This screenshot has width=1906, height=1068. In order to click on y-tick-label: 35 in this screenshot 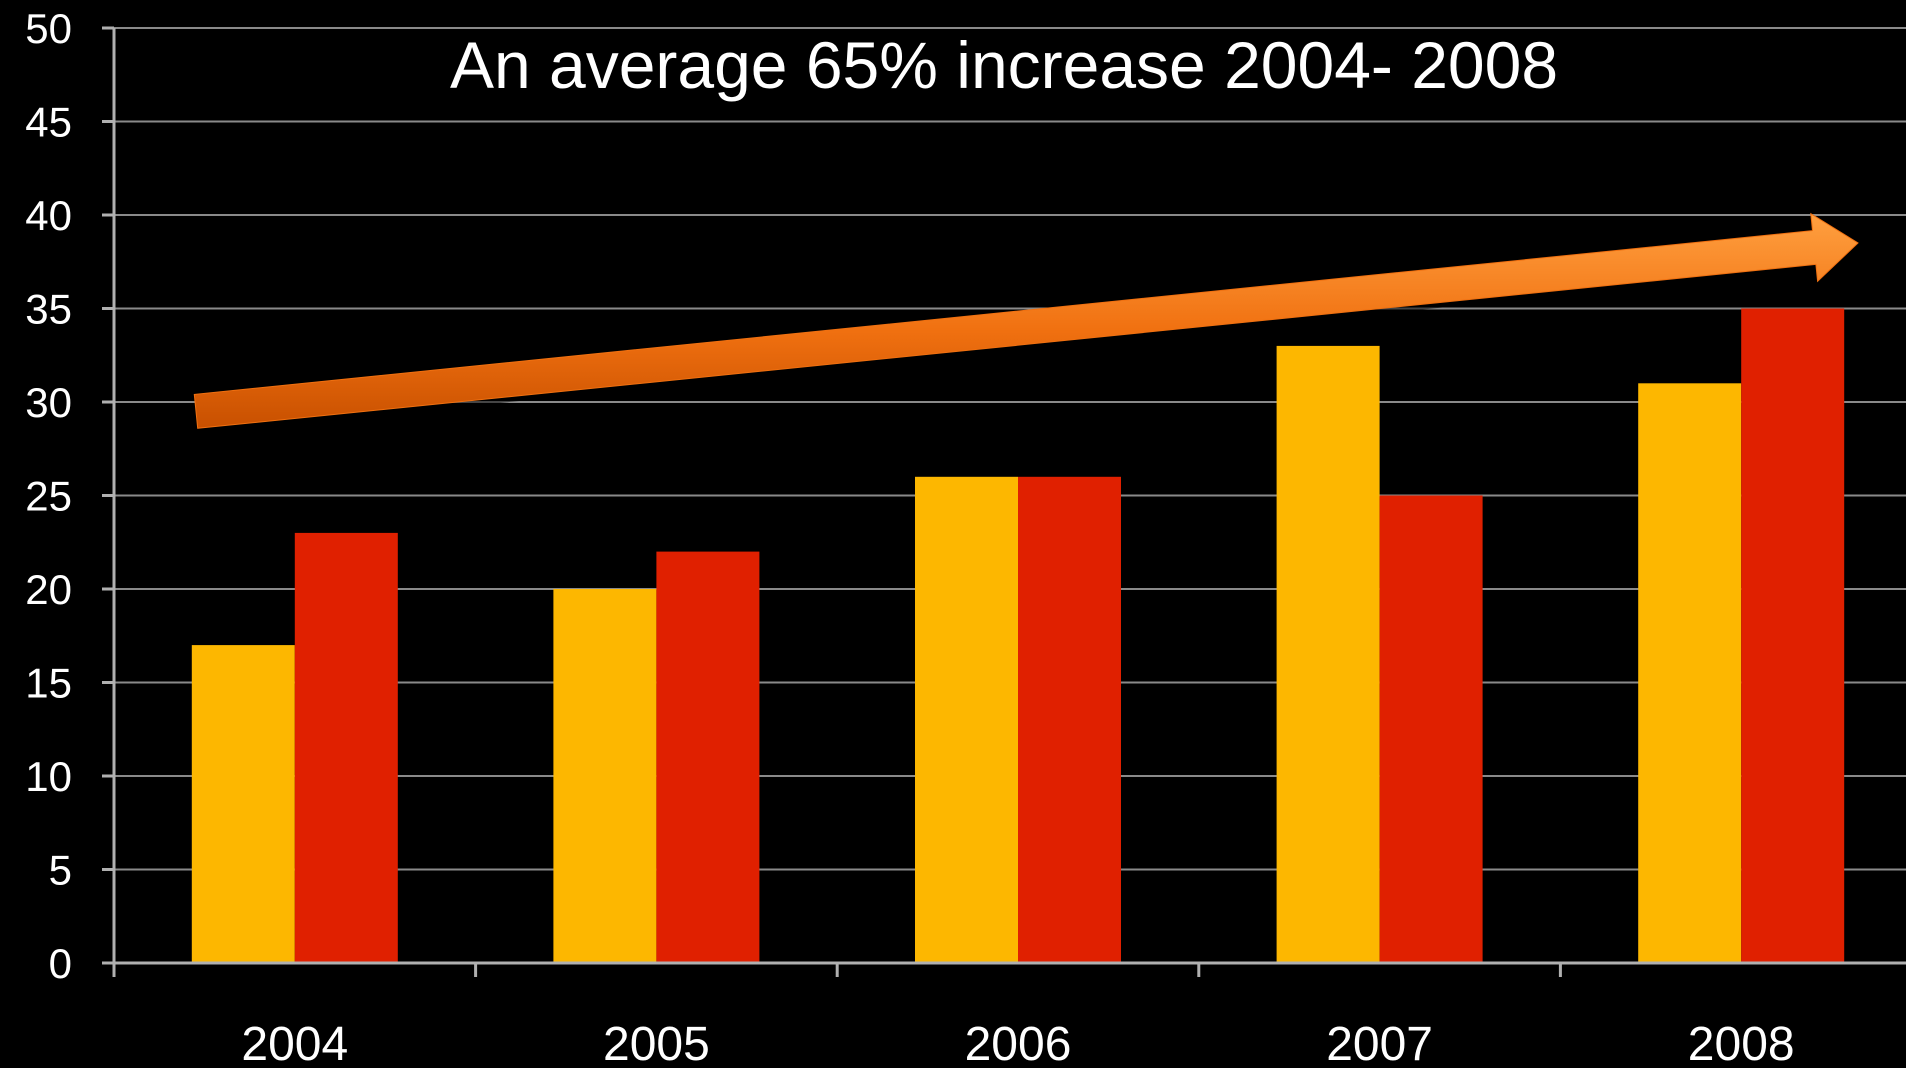, I will do `click(48, 309)`.